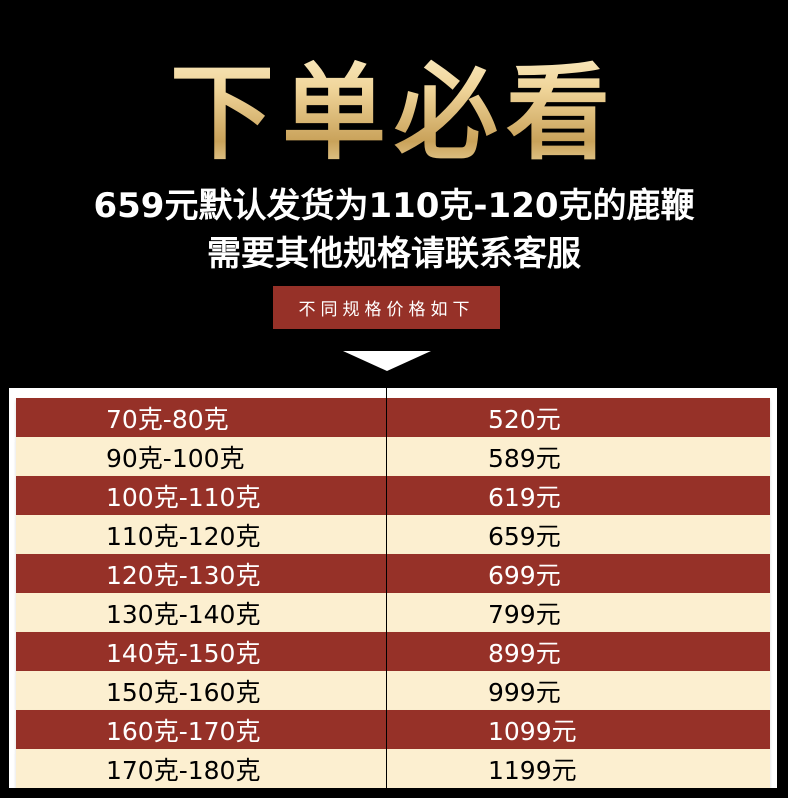 This screenshot has height=798, width=788. What do you see at coordinates (532, 770) in the screenshot?
I see `price-cell: 1199元` at bounding box center [532, 770].